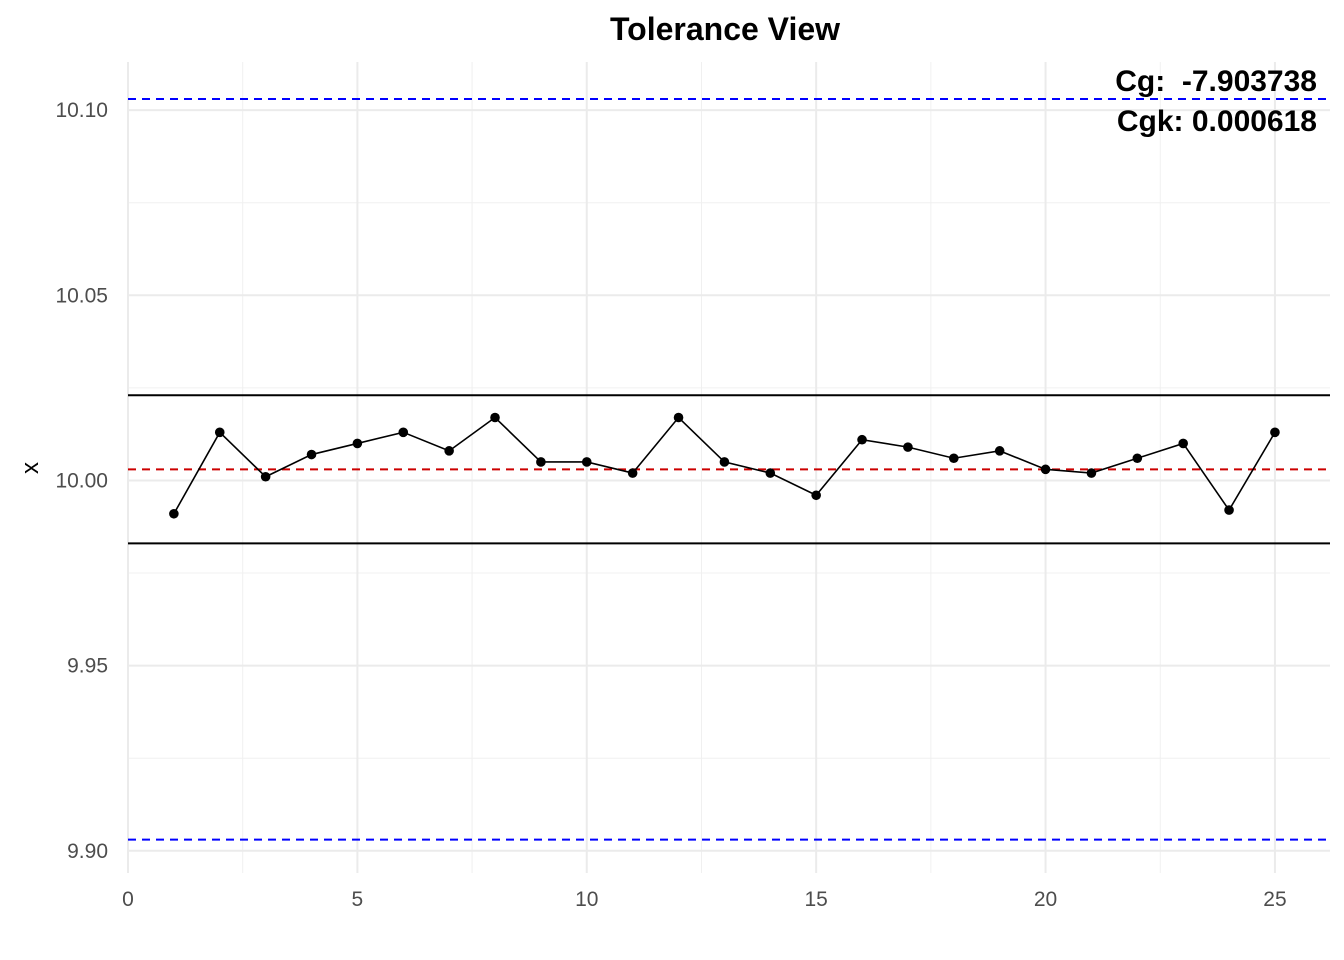 The width and height of the screenshot is (1344, 960). What do you see at coordinates (81, 110) in the screenshot?
I see `y-tick-label: 10.10` at bounding box center [81, 110].